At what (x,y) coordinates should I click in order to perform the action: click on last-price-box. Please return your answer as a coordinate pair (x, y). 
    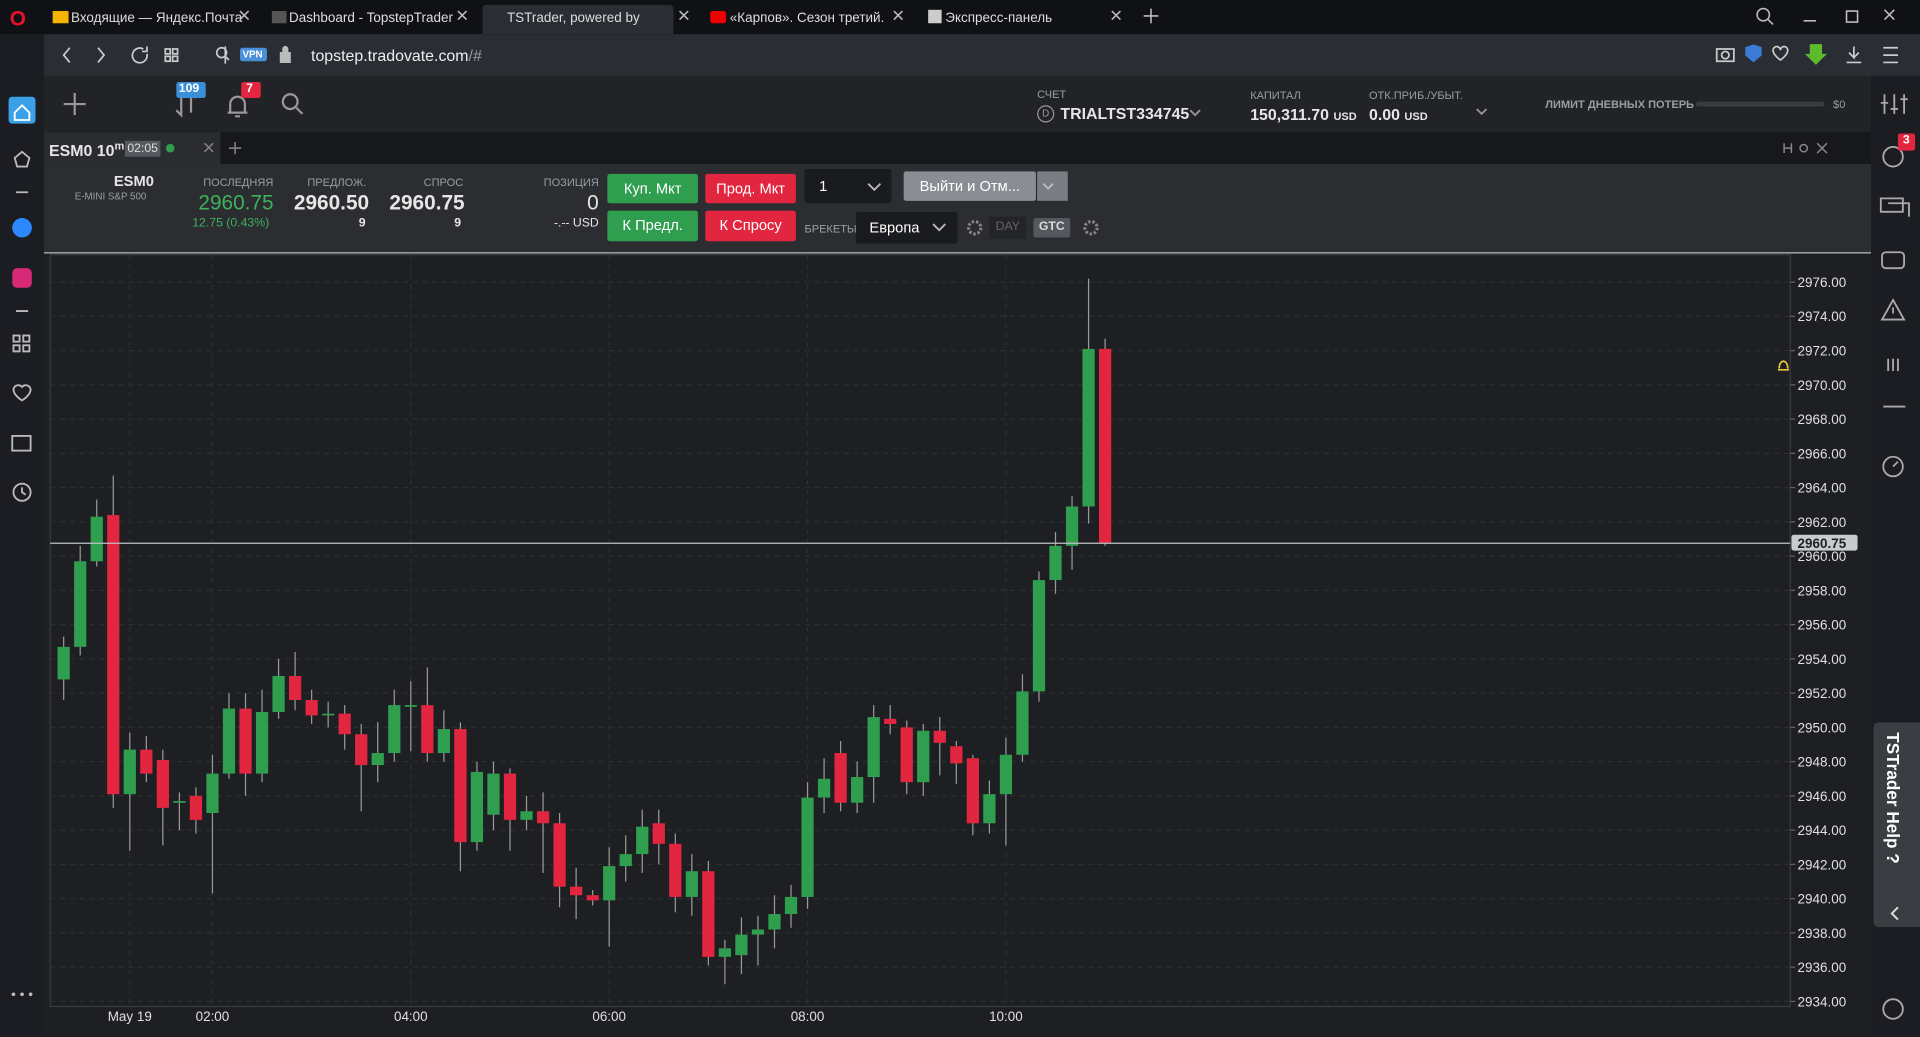
    Looking at the image, I should click on (1824, 542).